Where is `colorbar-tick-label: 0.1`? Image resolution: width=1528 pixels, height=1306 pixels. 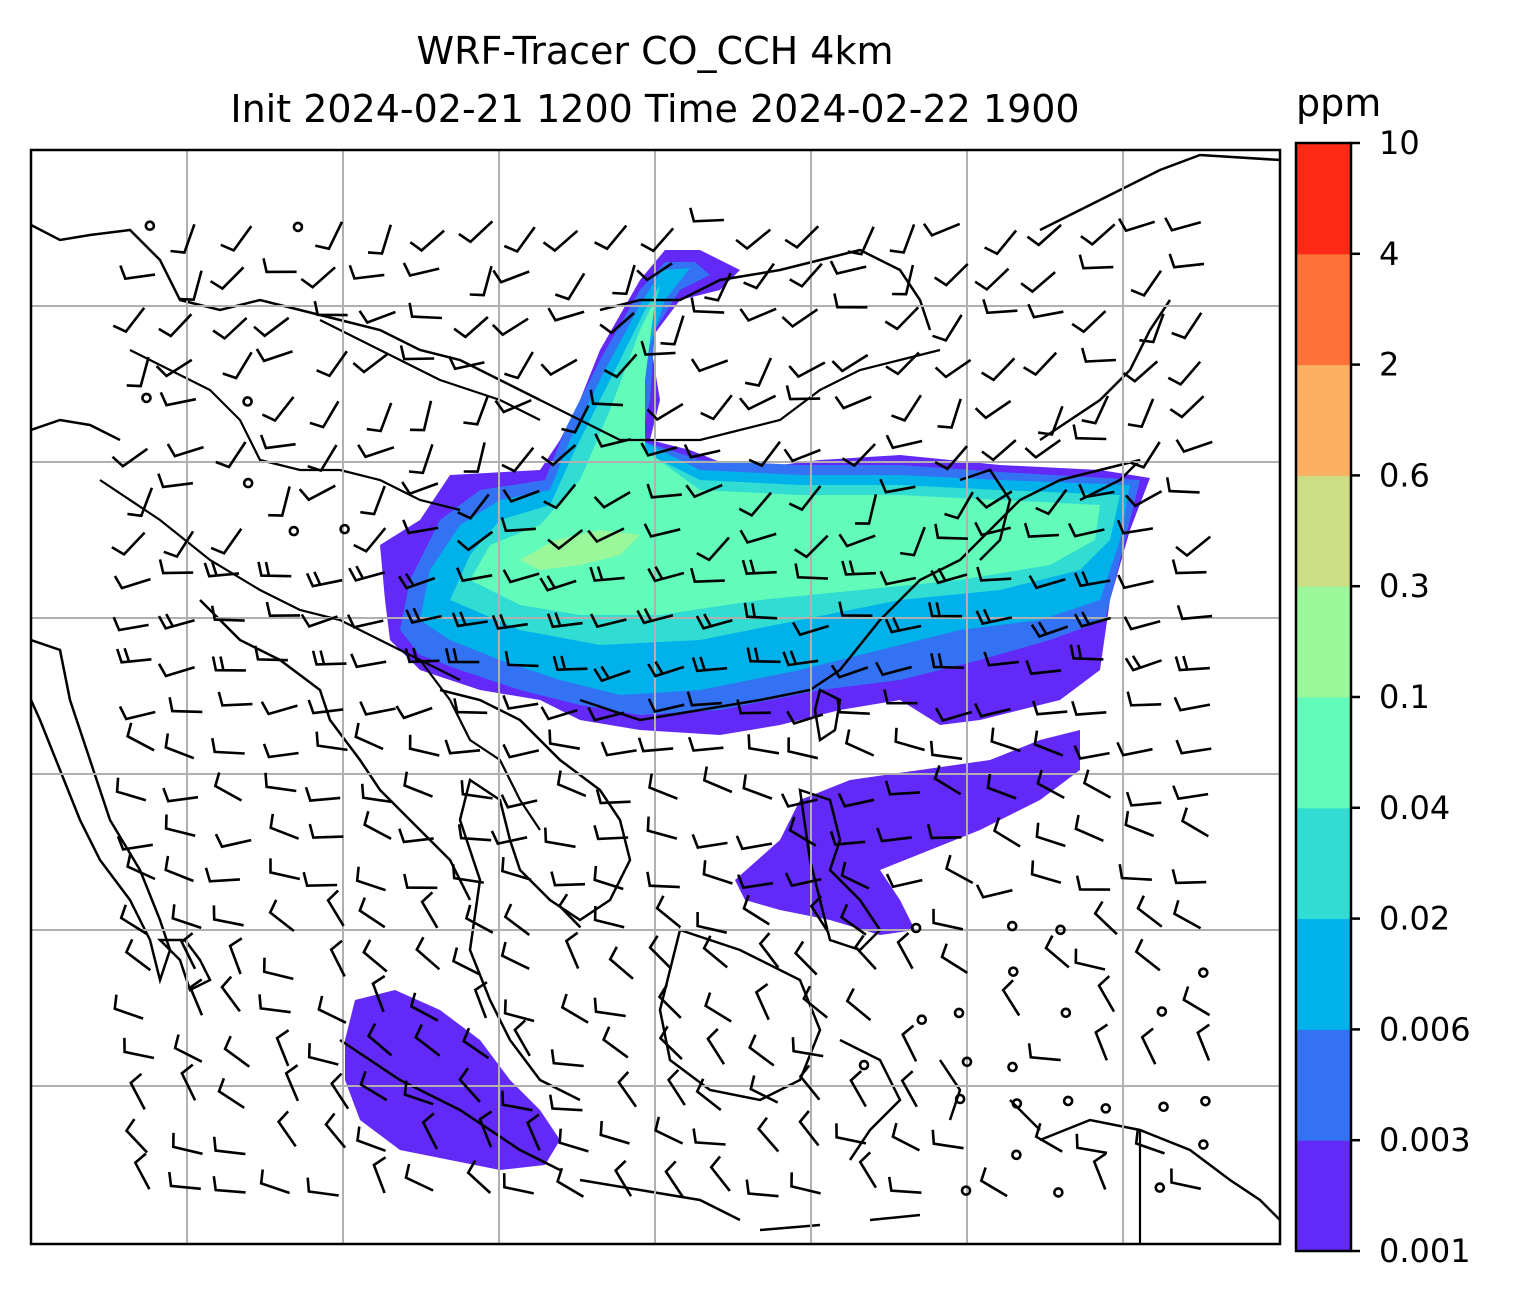 colorbar-tick-label: 0.1 is located at coordinates (1404, 697).